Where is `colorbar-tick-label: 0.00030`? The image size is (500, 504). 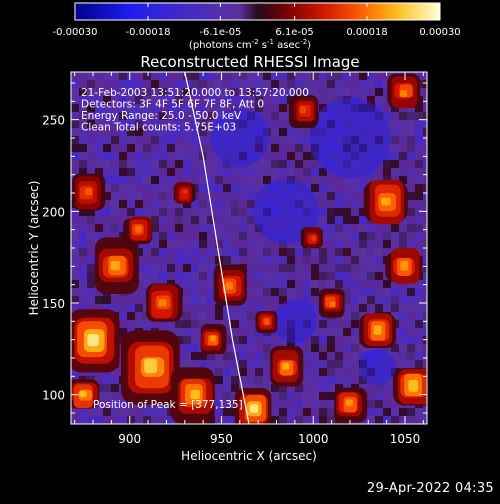 colorbar-tick-label: 0.00030 is located at coordinates (439, 32).